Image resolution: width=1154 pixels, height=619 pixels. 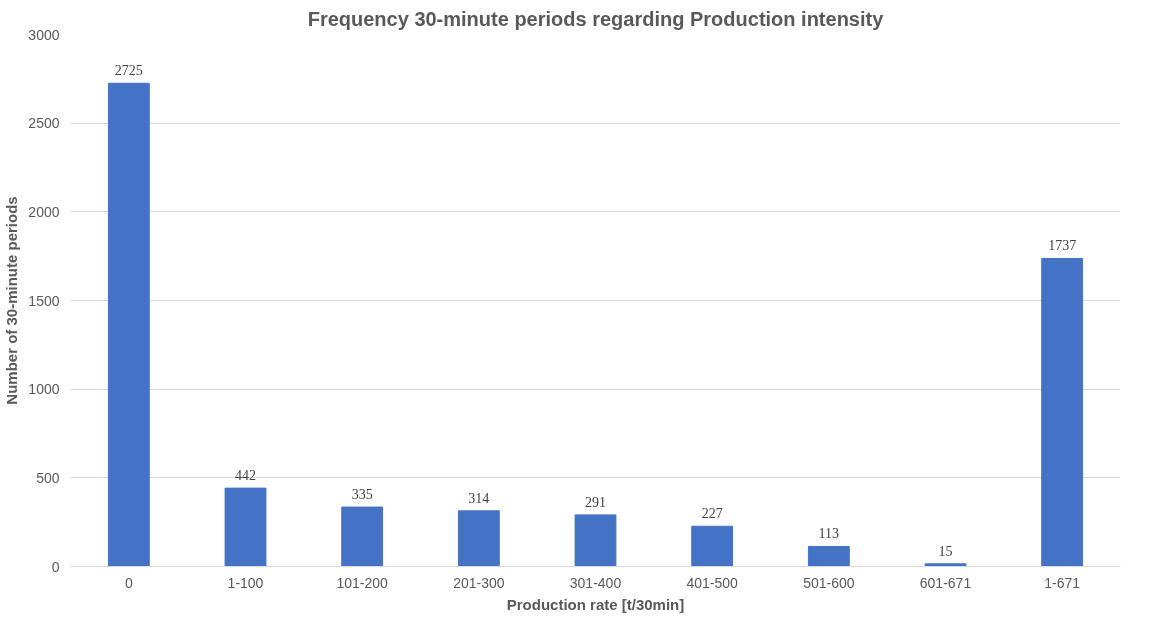 What do you see at coordinates (596, 18) in the screenshot?
I see `chart-title: Frequency 30-minute periods regarding Production intensity` at bounding box center [596, 18].